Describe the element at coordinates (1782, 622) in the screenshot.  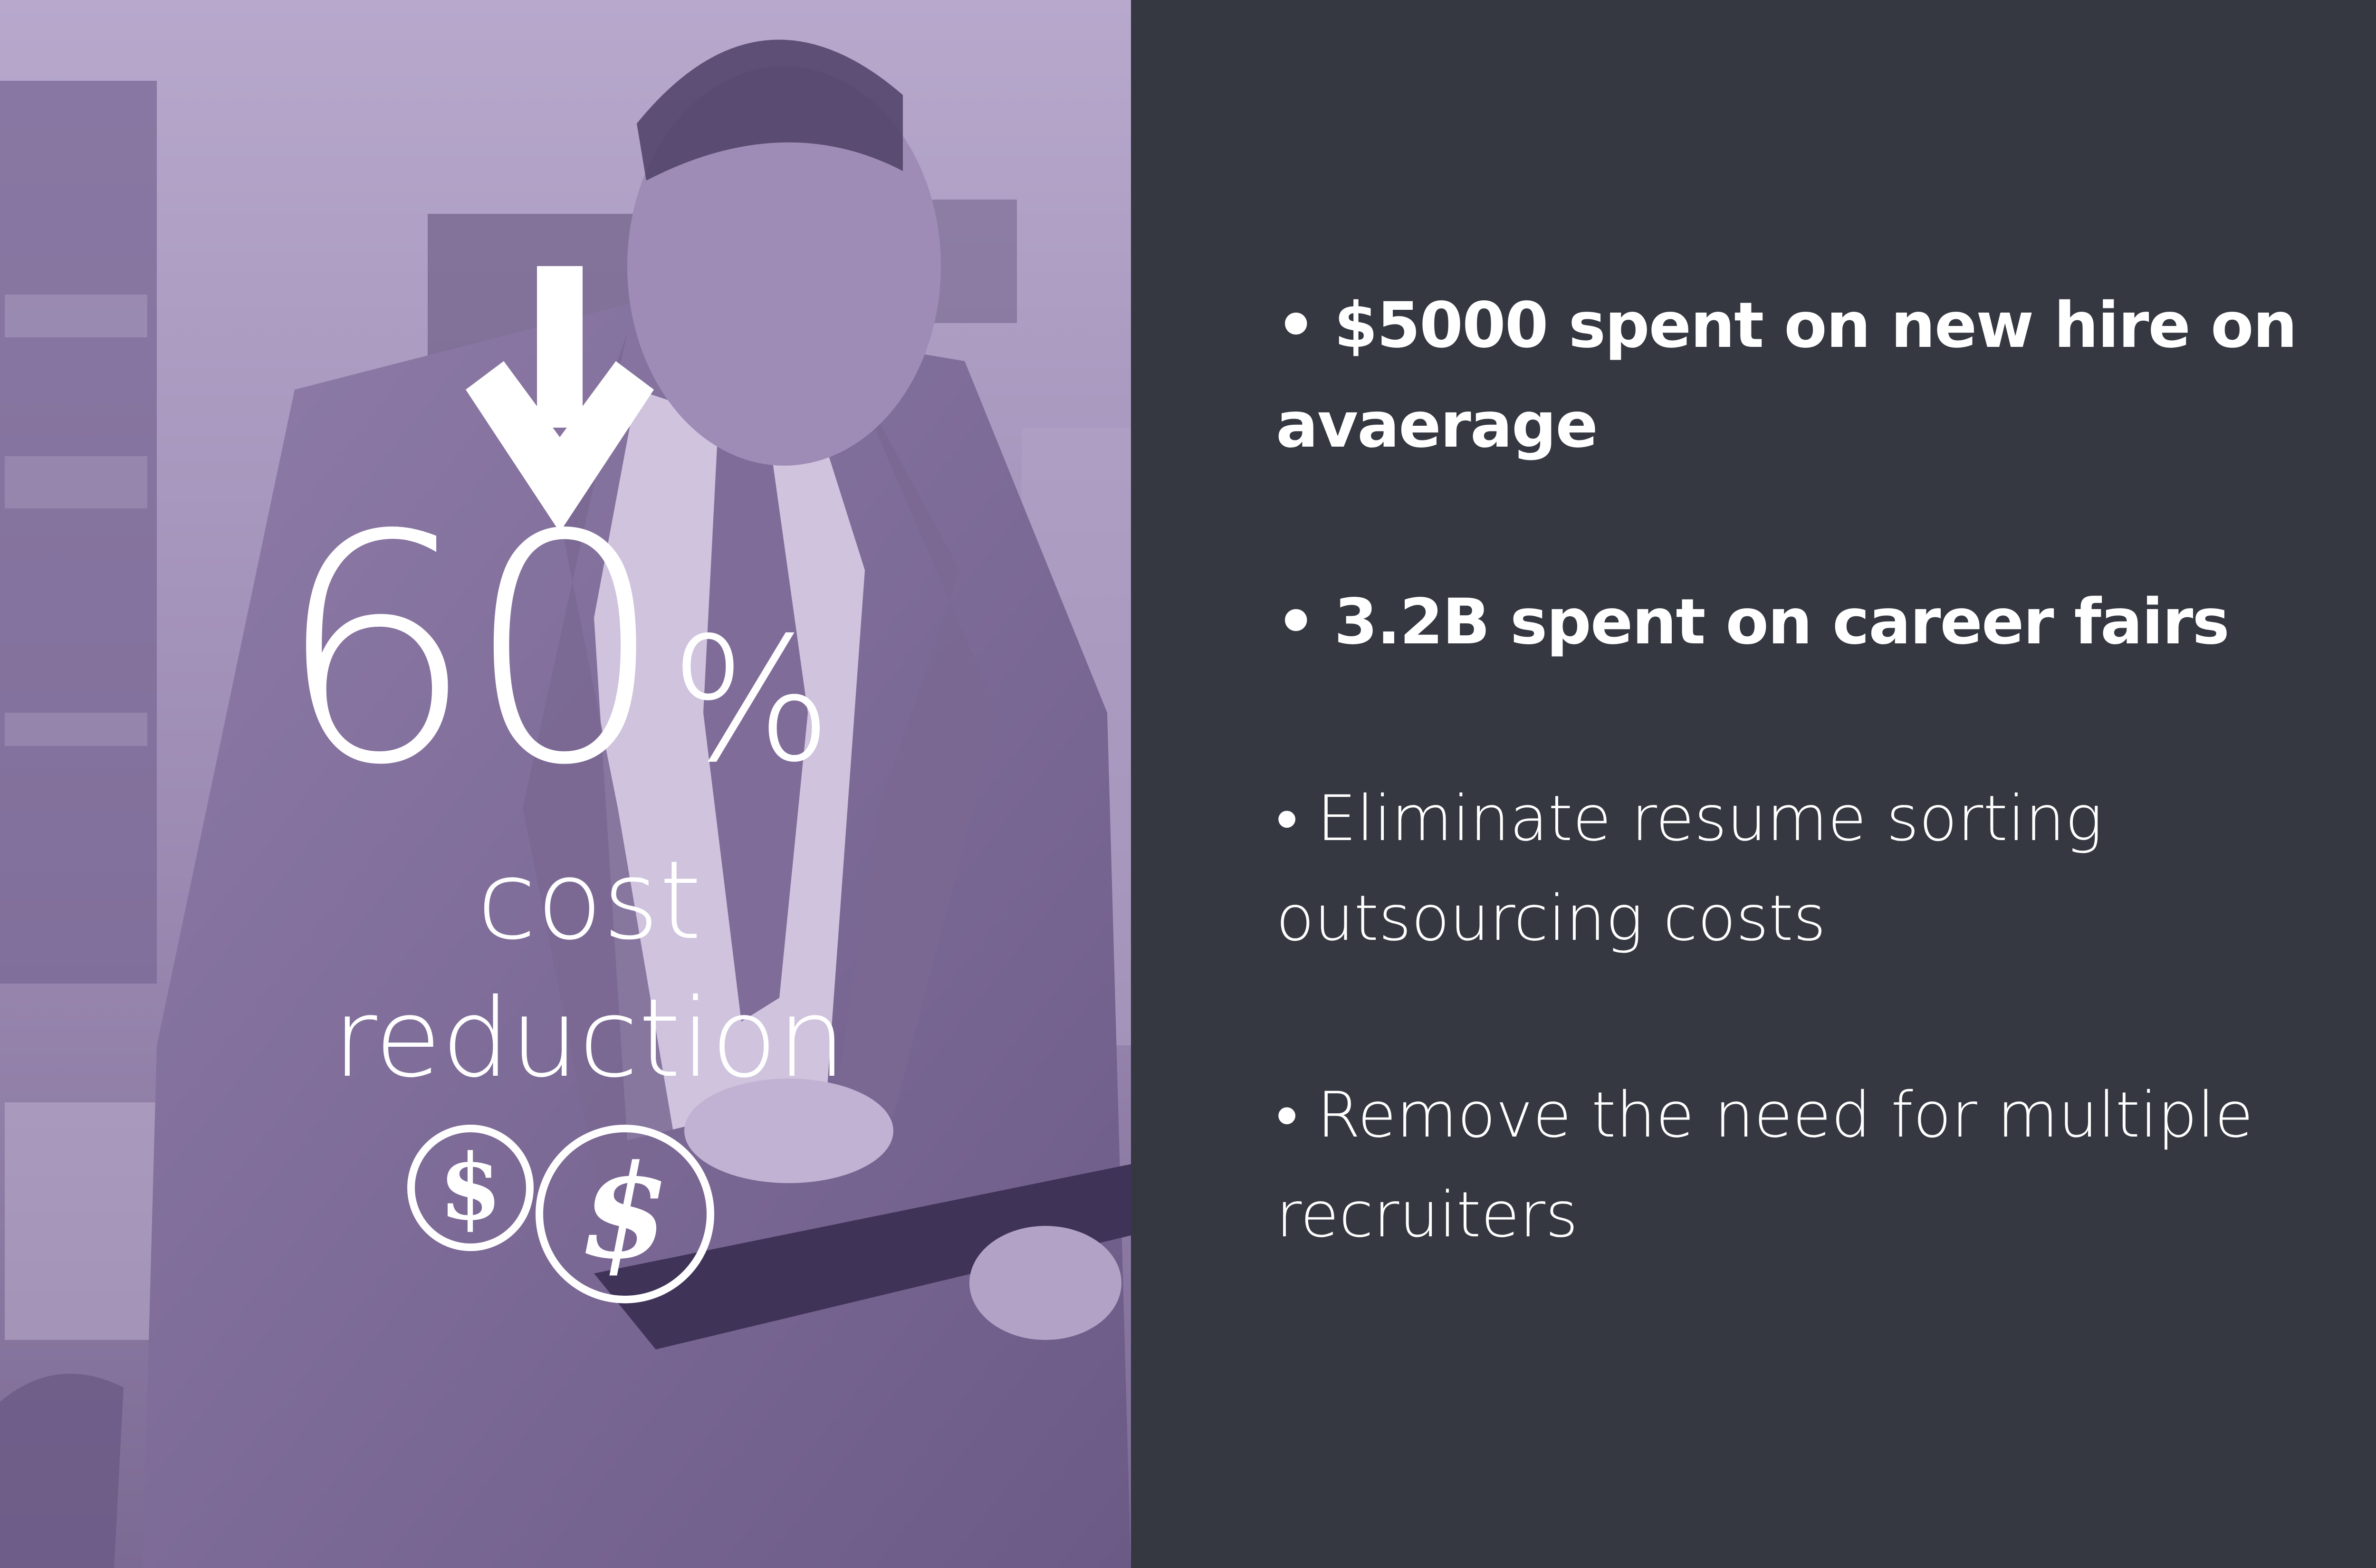
I see `bullet-text: 3.2B spent on career fairs` at that location.